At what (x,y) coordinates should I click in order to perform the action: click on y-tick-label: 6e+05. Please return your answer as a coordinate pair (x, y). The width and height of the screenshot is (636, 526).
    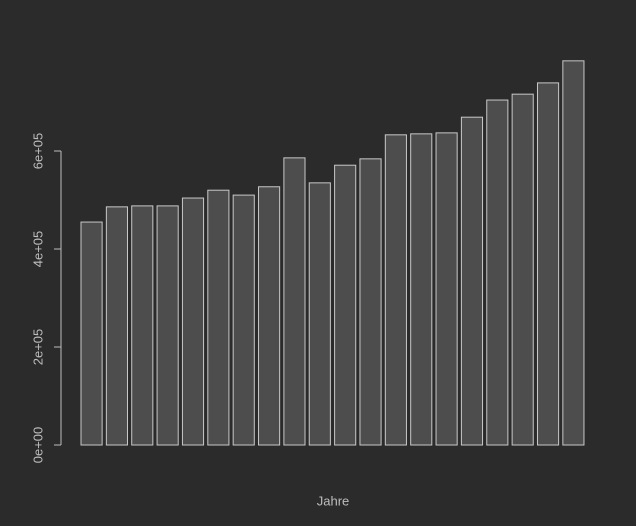
    Looking at the image, I should click on (37, 151).